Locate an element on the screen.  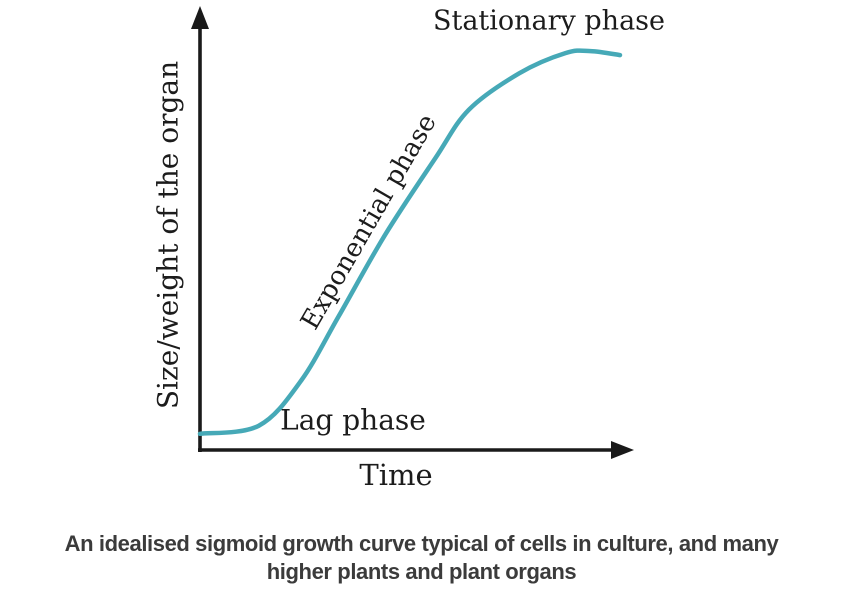
x-axis-label: Time is located at coordinates (396, 475).